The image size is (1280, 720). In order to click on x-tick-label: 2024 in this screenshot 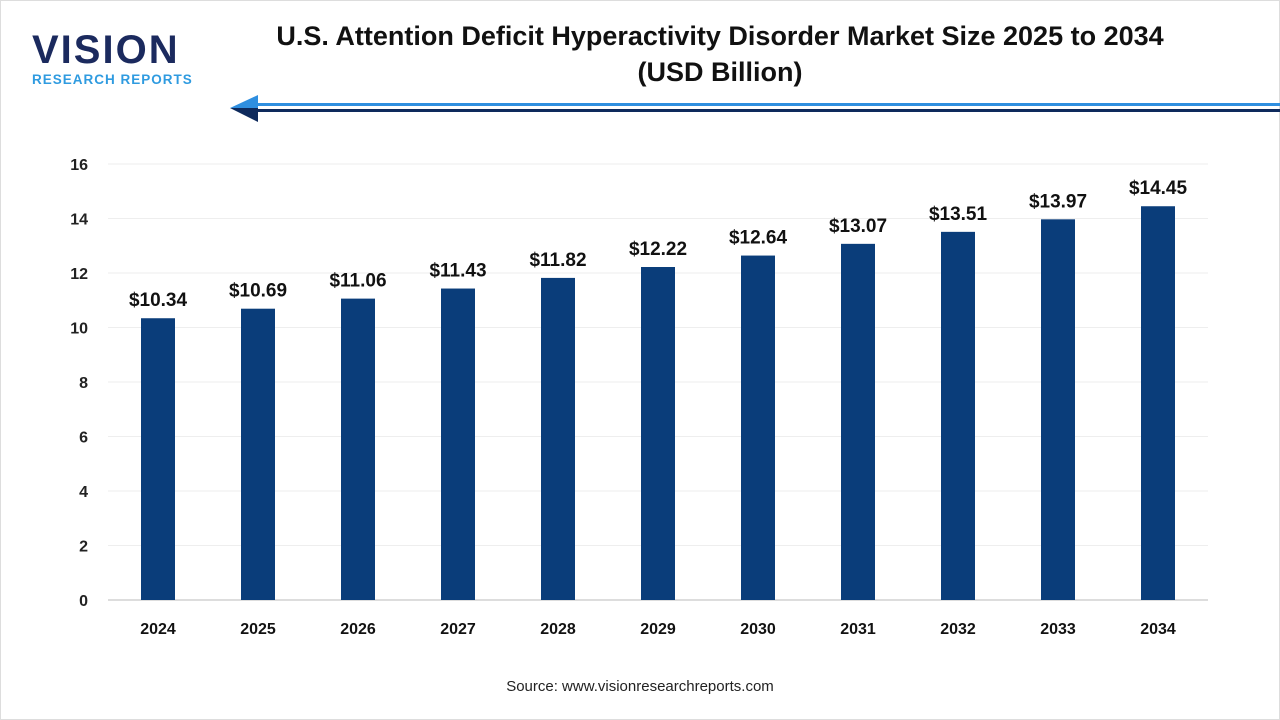, I will do `click(158, 629)`.